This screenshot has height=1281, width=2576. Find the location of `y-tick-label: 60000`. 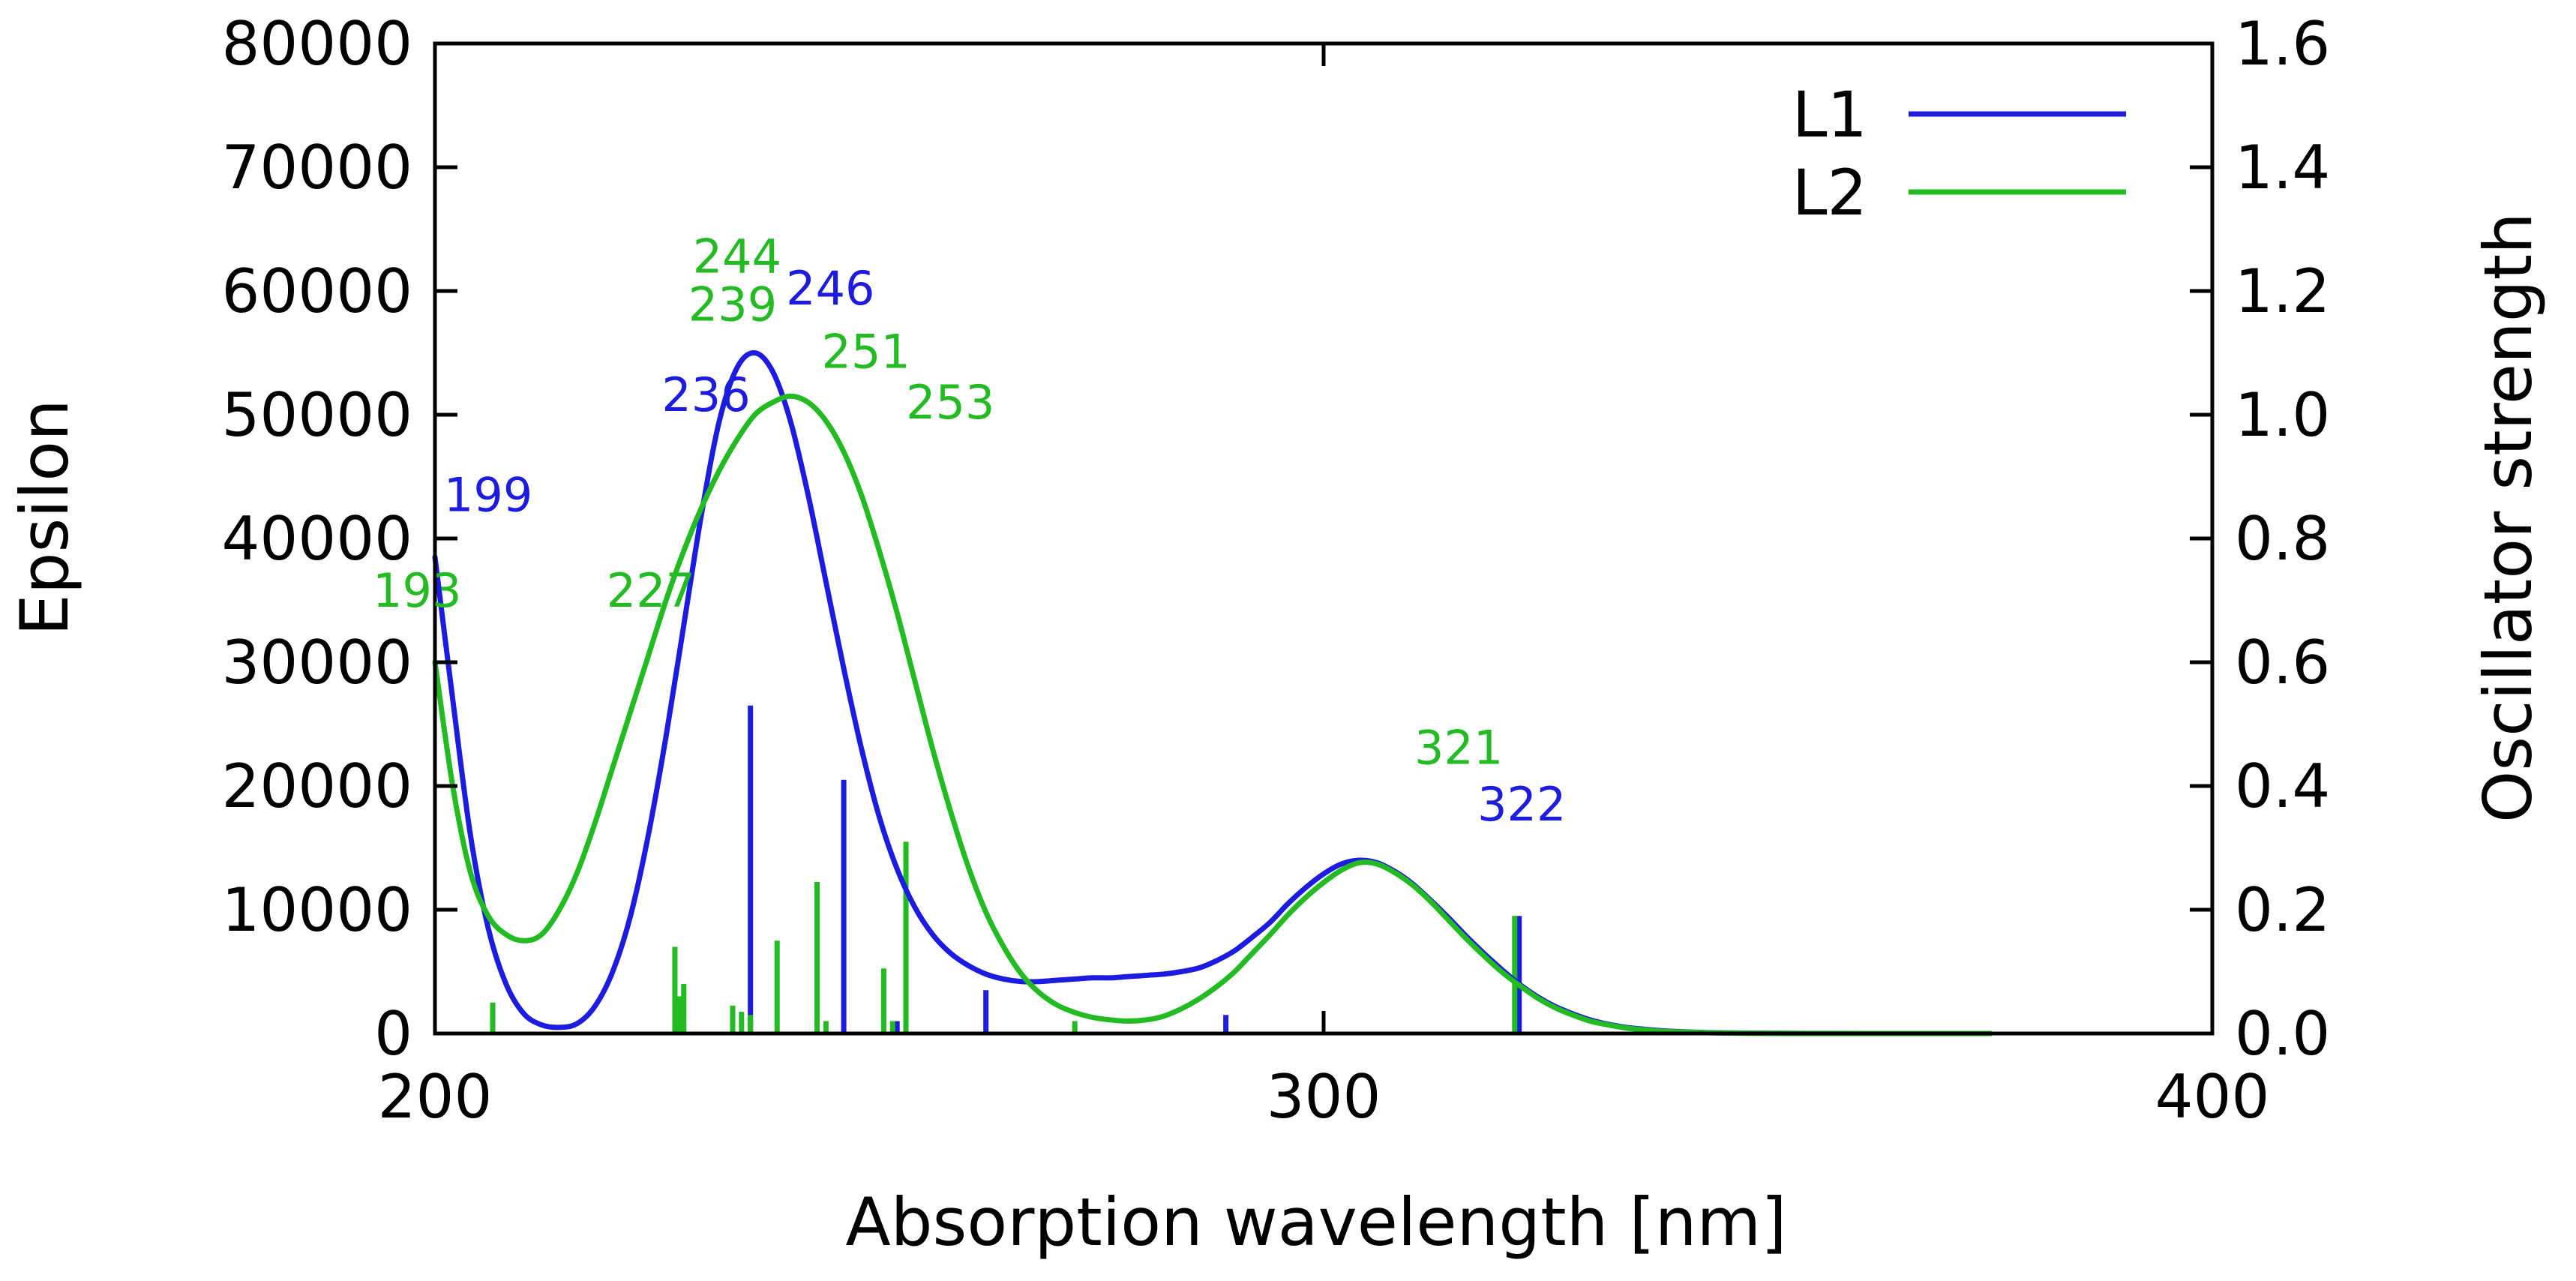

y-tick-label: 60000 is located at coordinates (317, 291).